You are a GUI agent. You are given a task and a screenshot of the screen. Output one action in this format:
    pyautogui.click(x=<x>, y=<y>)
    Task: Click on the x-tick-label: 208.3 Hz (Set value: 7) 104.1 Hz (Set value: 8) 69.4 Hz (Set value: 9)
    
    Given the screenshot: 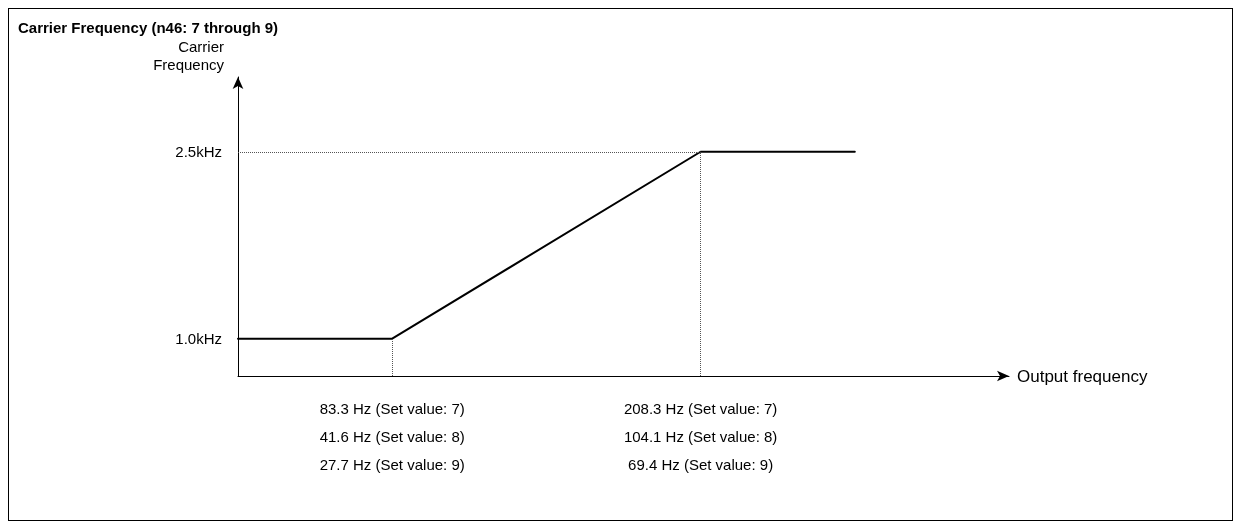 What is the action you would take?
    pyautogui.click(x=700, y=436)
    